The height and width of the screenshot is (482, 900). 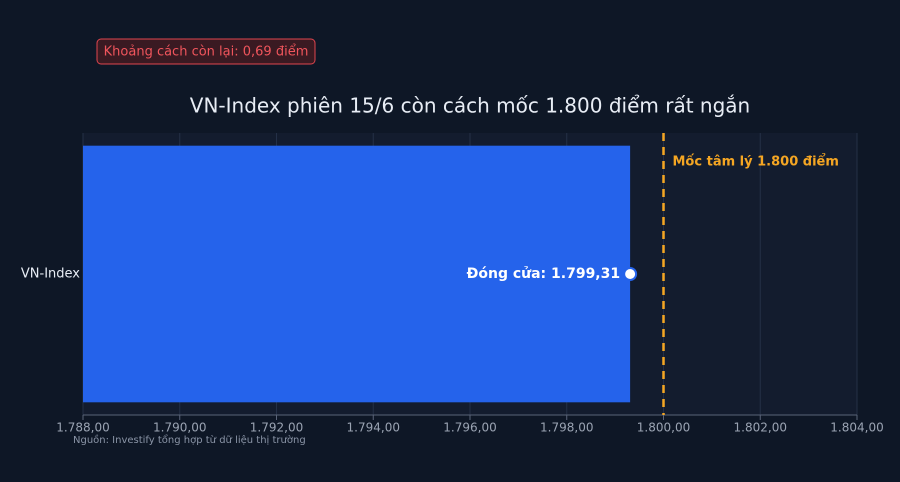 I want to click on x-tick-label: 1.802,00, so click(x=760, y=428).